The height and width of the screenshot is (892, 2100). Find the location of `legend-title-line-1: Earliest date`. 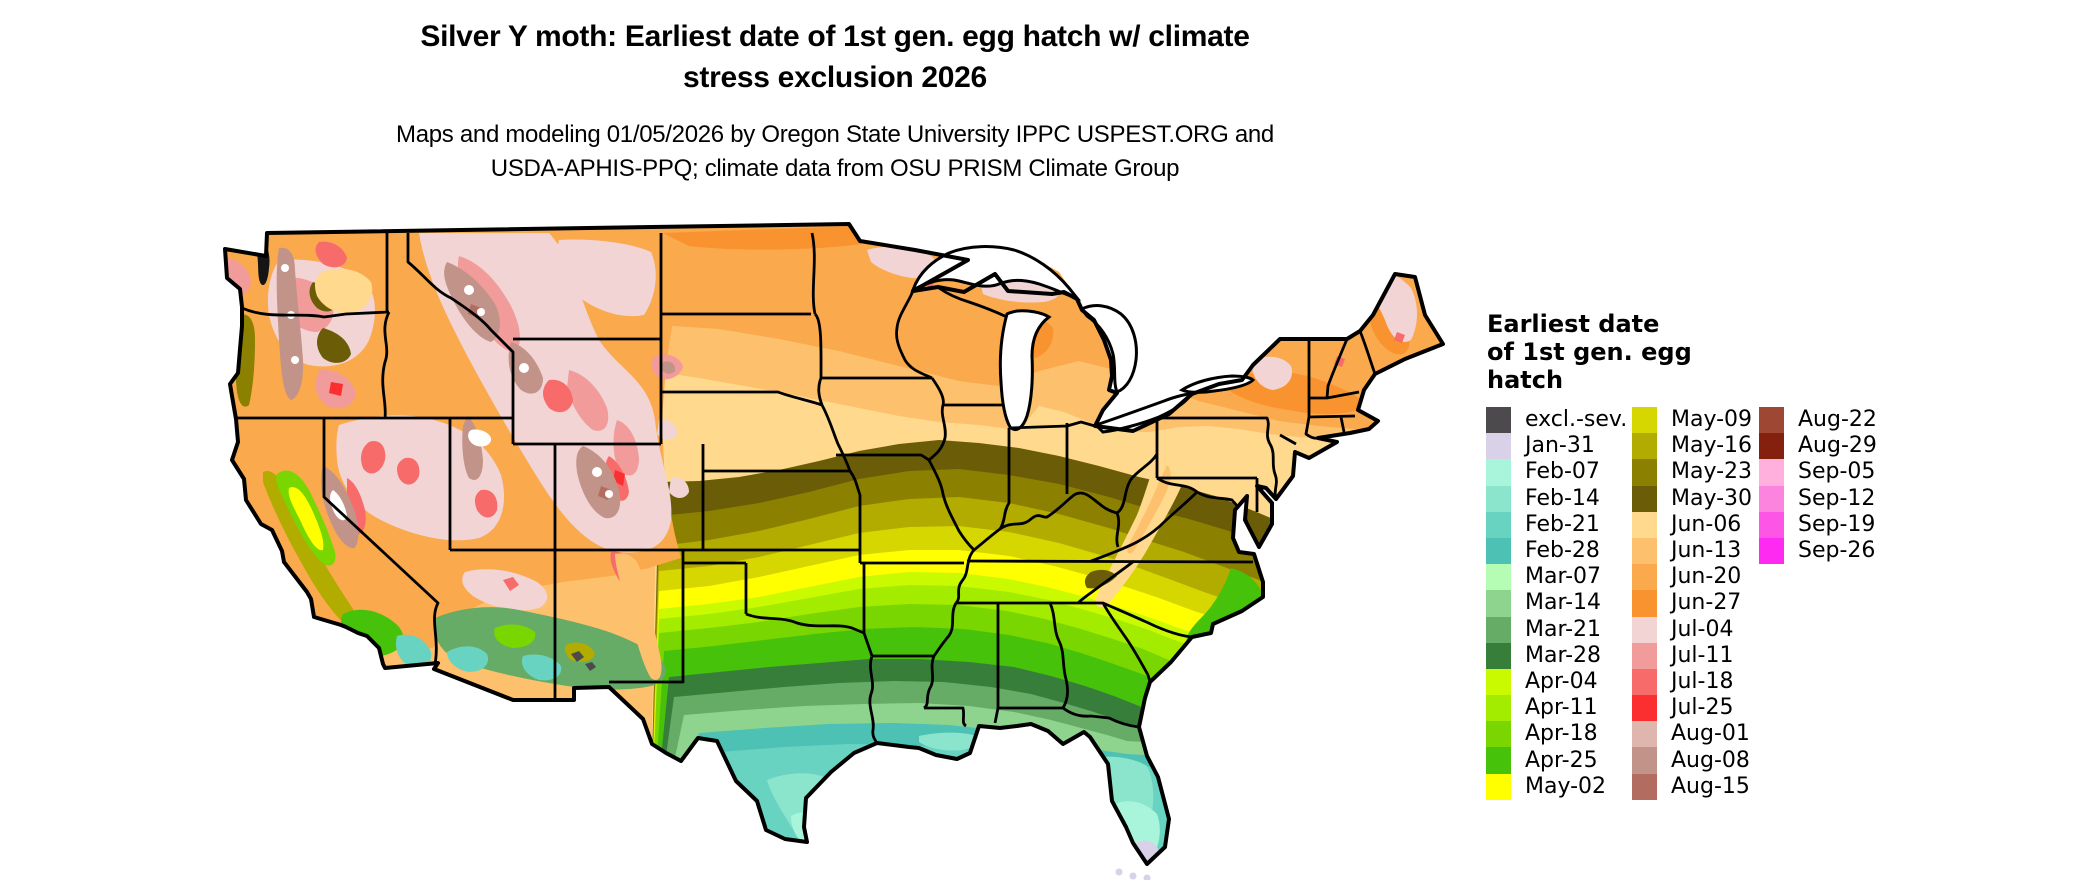

legend-title-line-1: Earliest date is located at coordinates (1573, 324).